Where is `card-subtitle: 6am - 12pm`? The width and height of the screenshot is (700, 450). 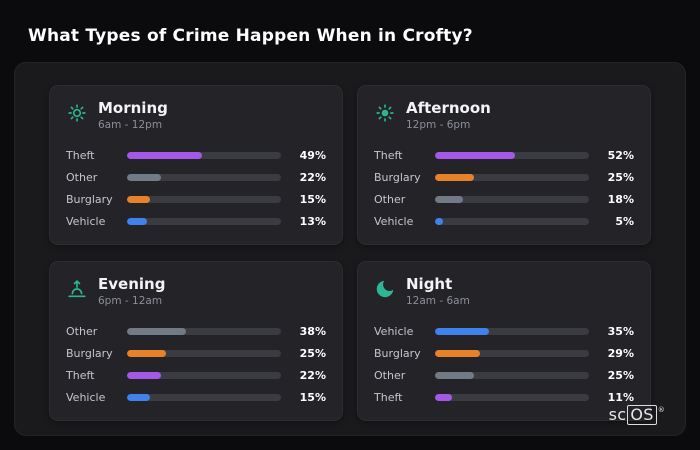 card-subtitle: 6am - 12pm is located at coordinates (130, 125).